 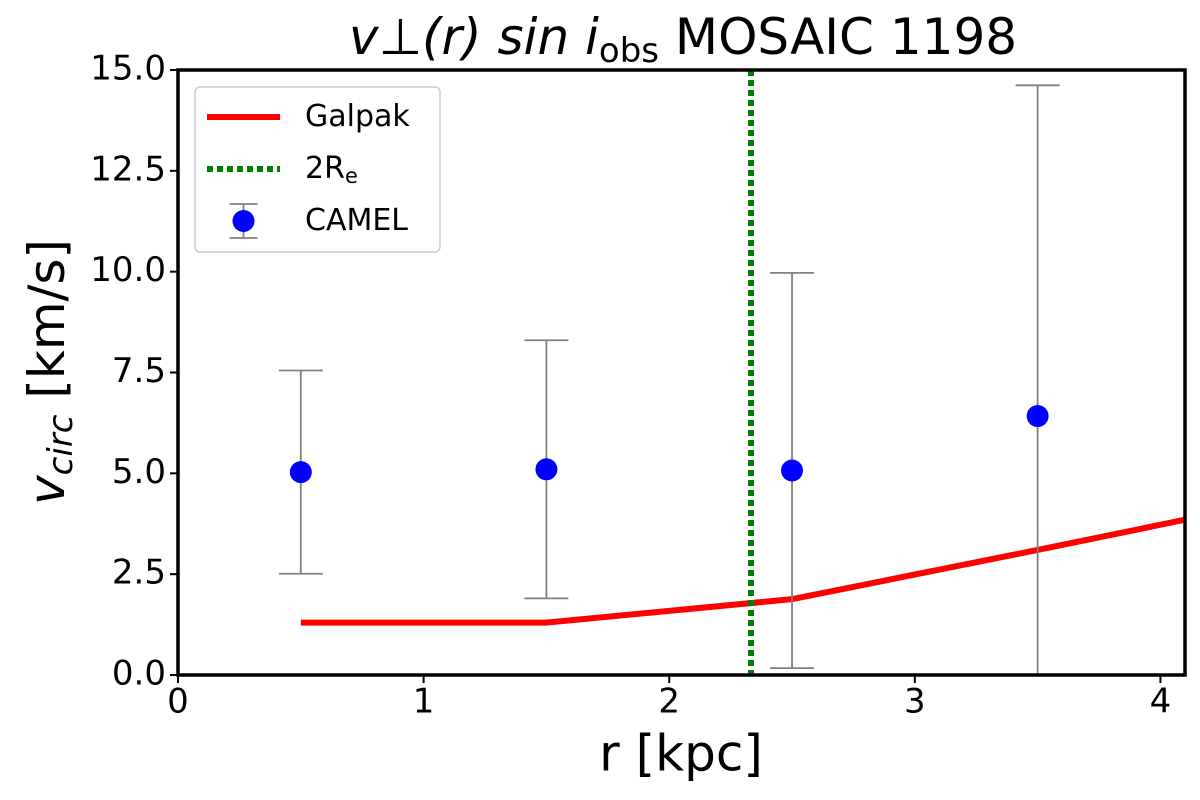 I want to click on ylabel-rest: [km/s], so click(x=47, y=326).